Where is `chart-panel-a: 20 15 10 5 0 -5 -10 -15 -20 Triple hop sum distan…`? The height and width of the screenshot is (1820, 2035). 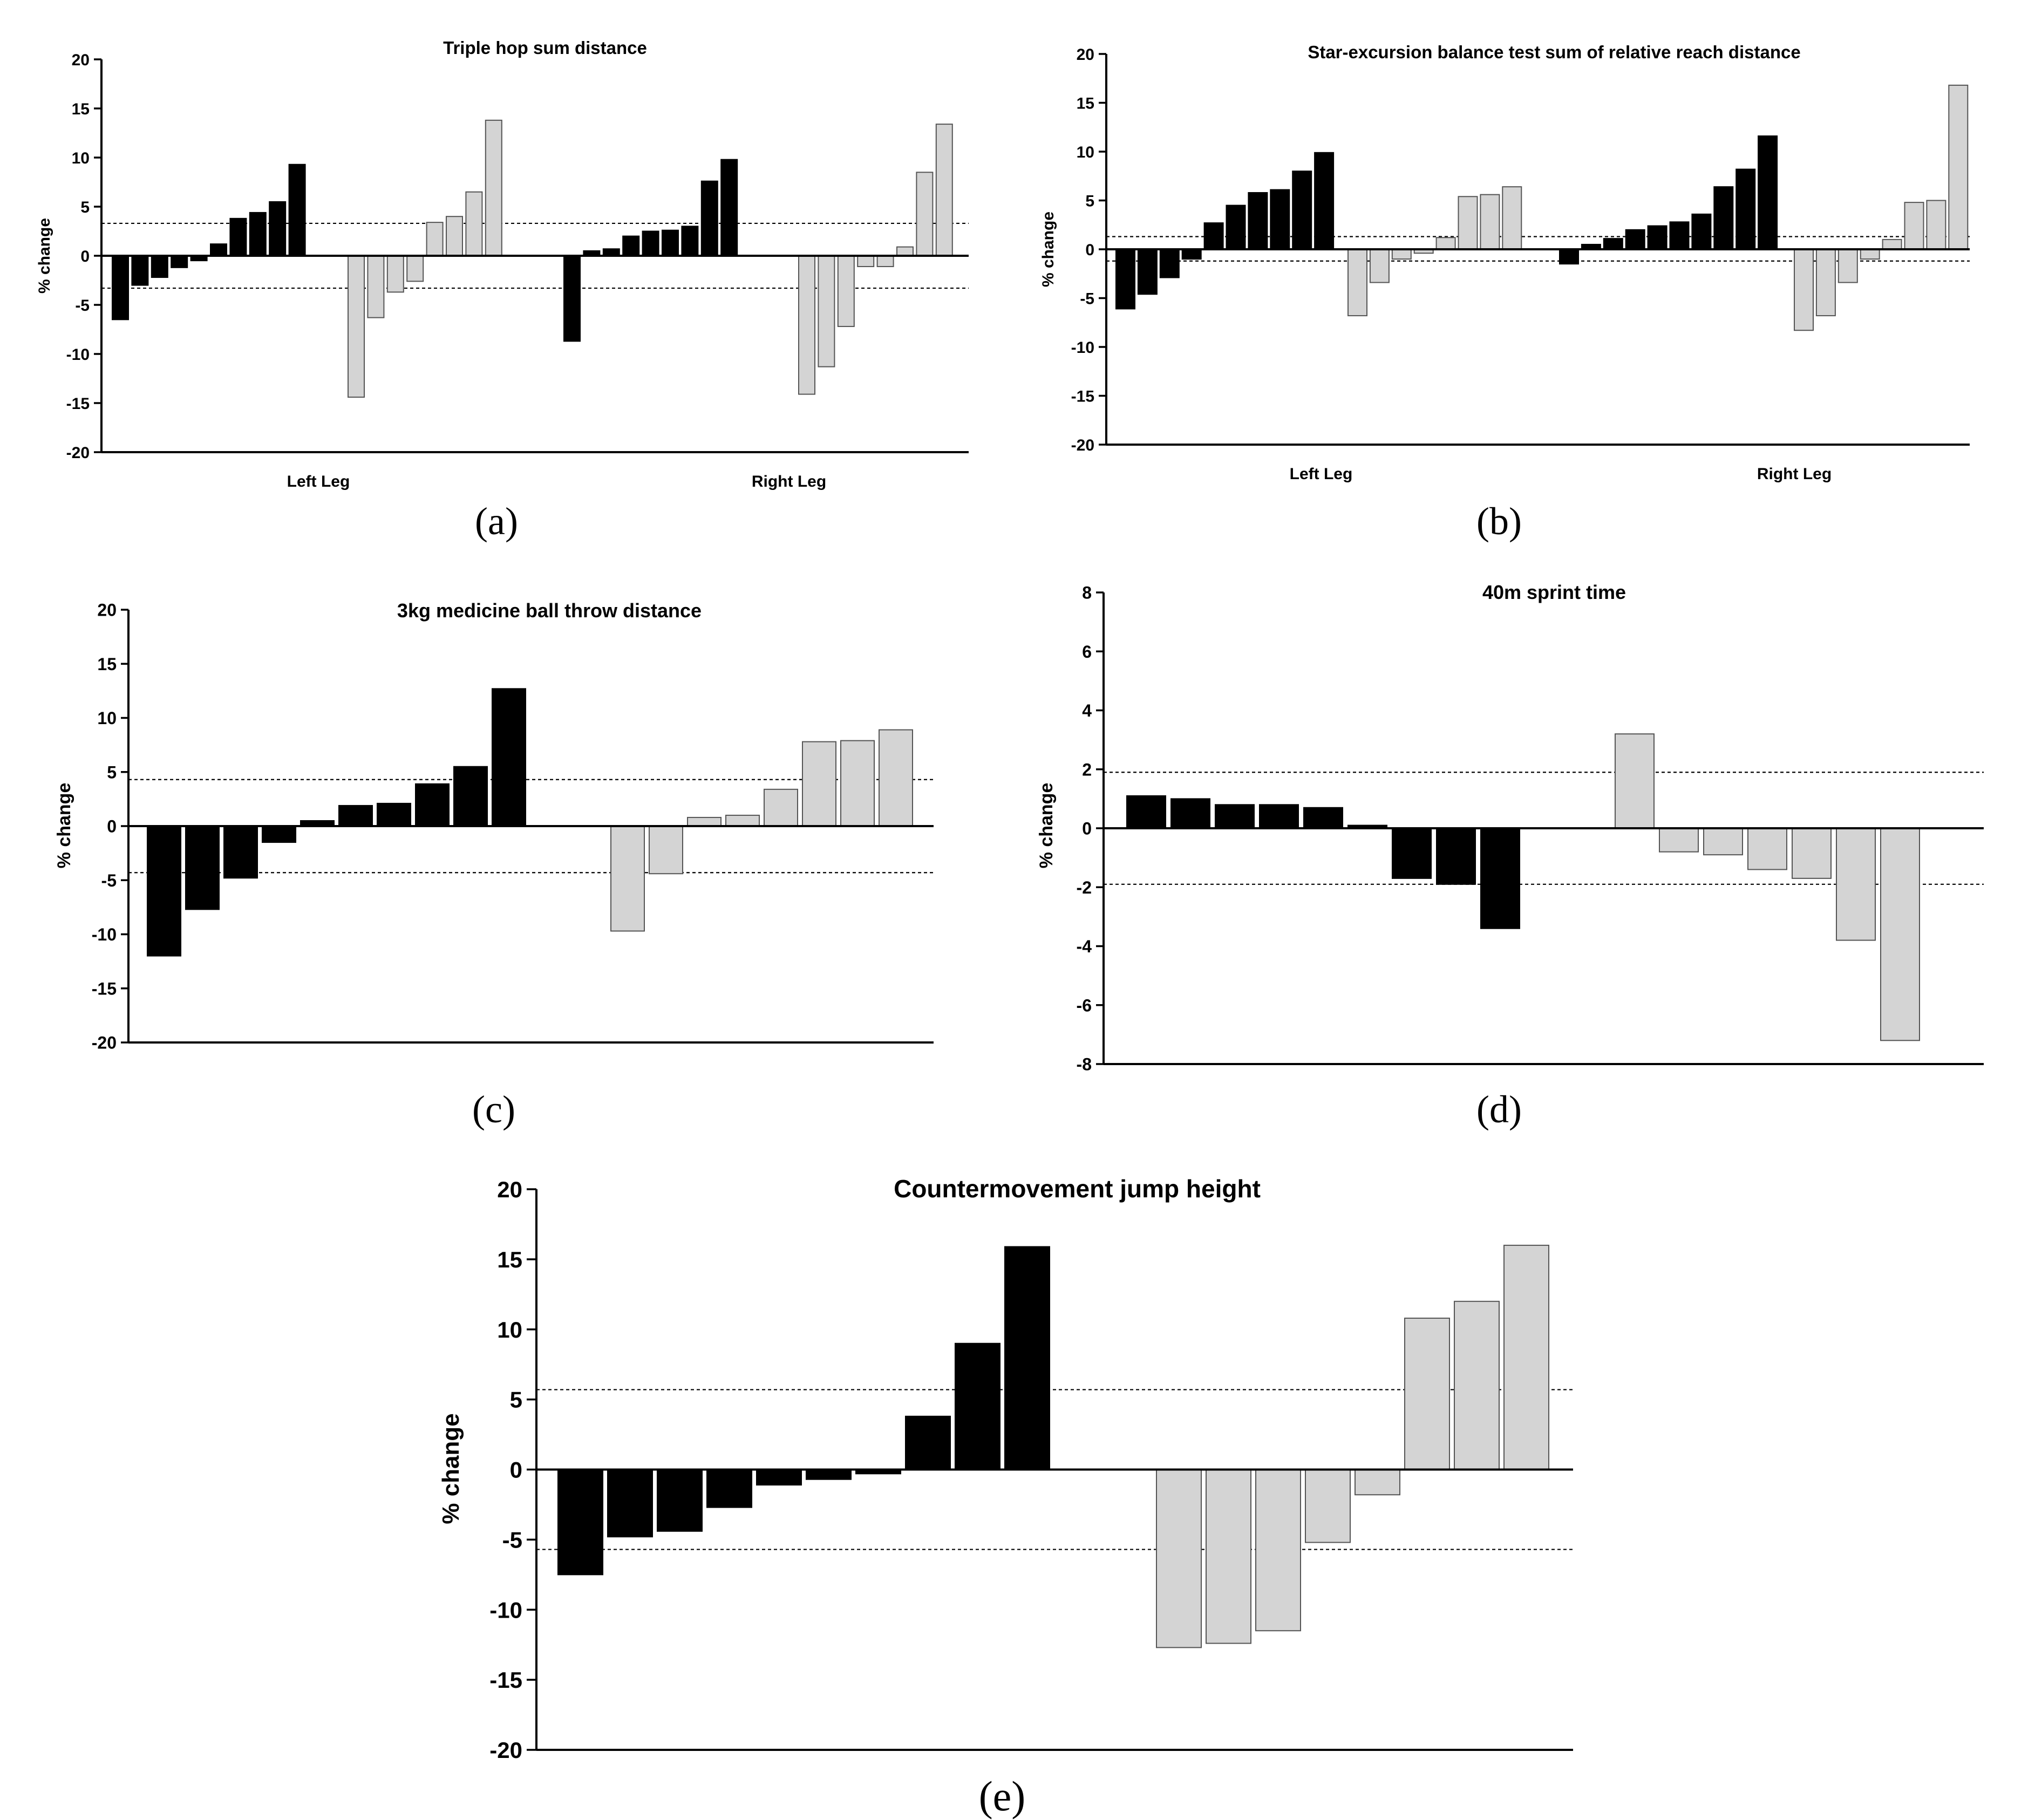
chart-panel-a: 20 15 10 5 0 -5 -10 -15 -20 Triple hop sum distan… is located at coordinates (502, 290).